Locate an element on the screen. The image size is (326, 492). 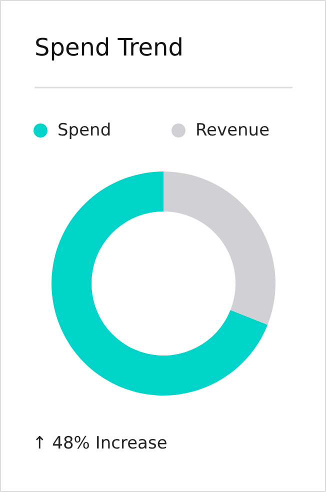
chart-title: Spend Trend is located at coordinates (109, 48).